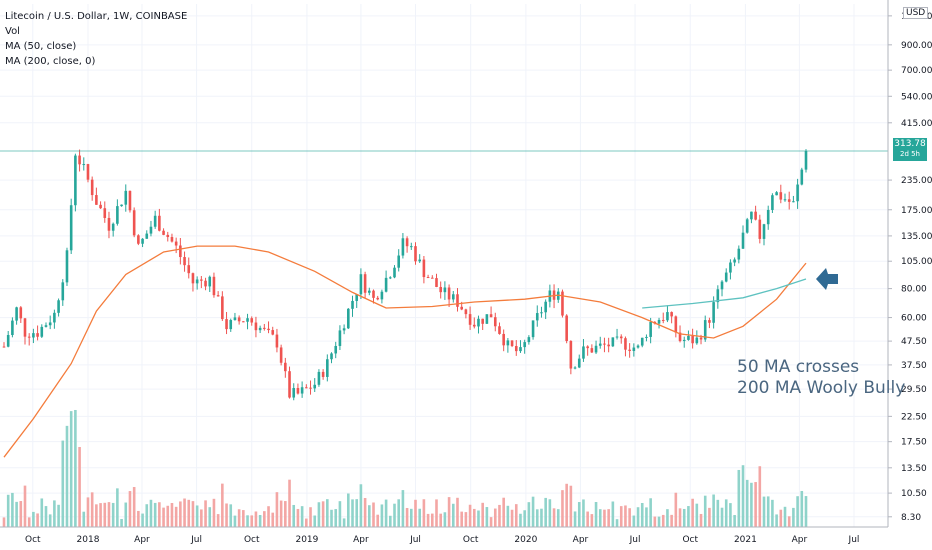  I want to click on last-price-value: 313.78, so click(910, 144).